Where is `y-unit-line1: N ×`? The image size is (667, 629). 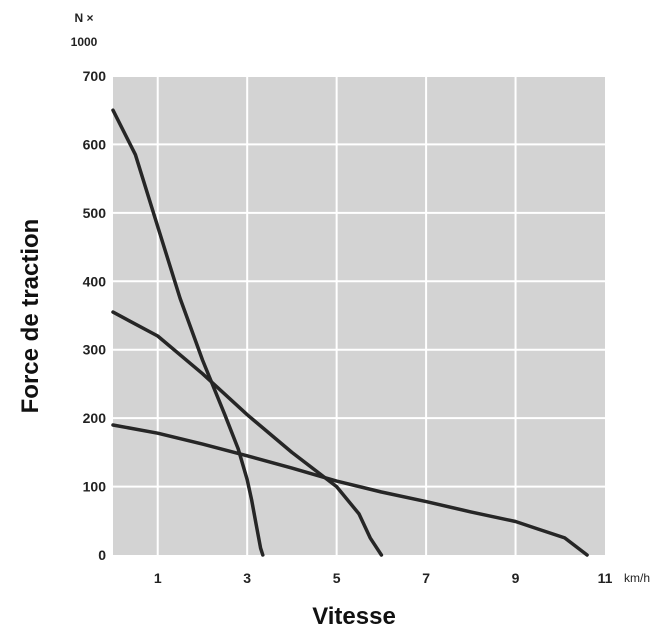 y-unit-line1: N × is located at coordinates (83, 18).